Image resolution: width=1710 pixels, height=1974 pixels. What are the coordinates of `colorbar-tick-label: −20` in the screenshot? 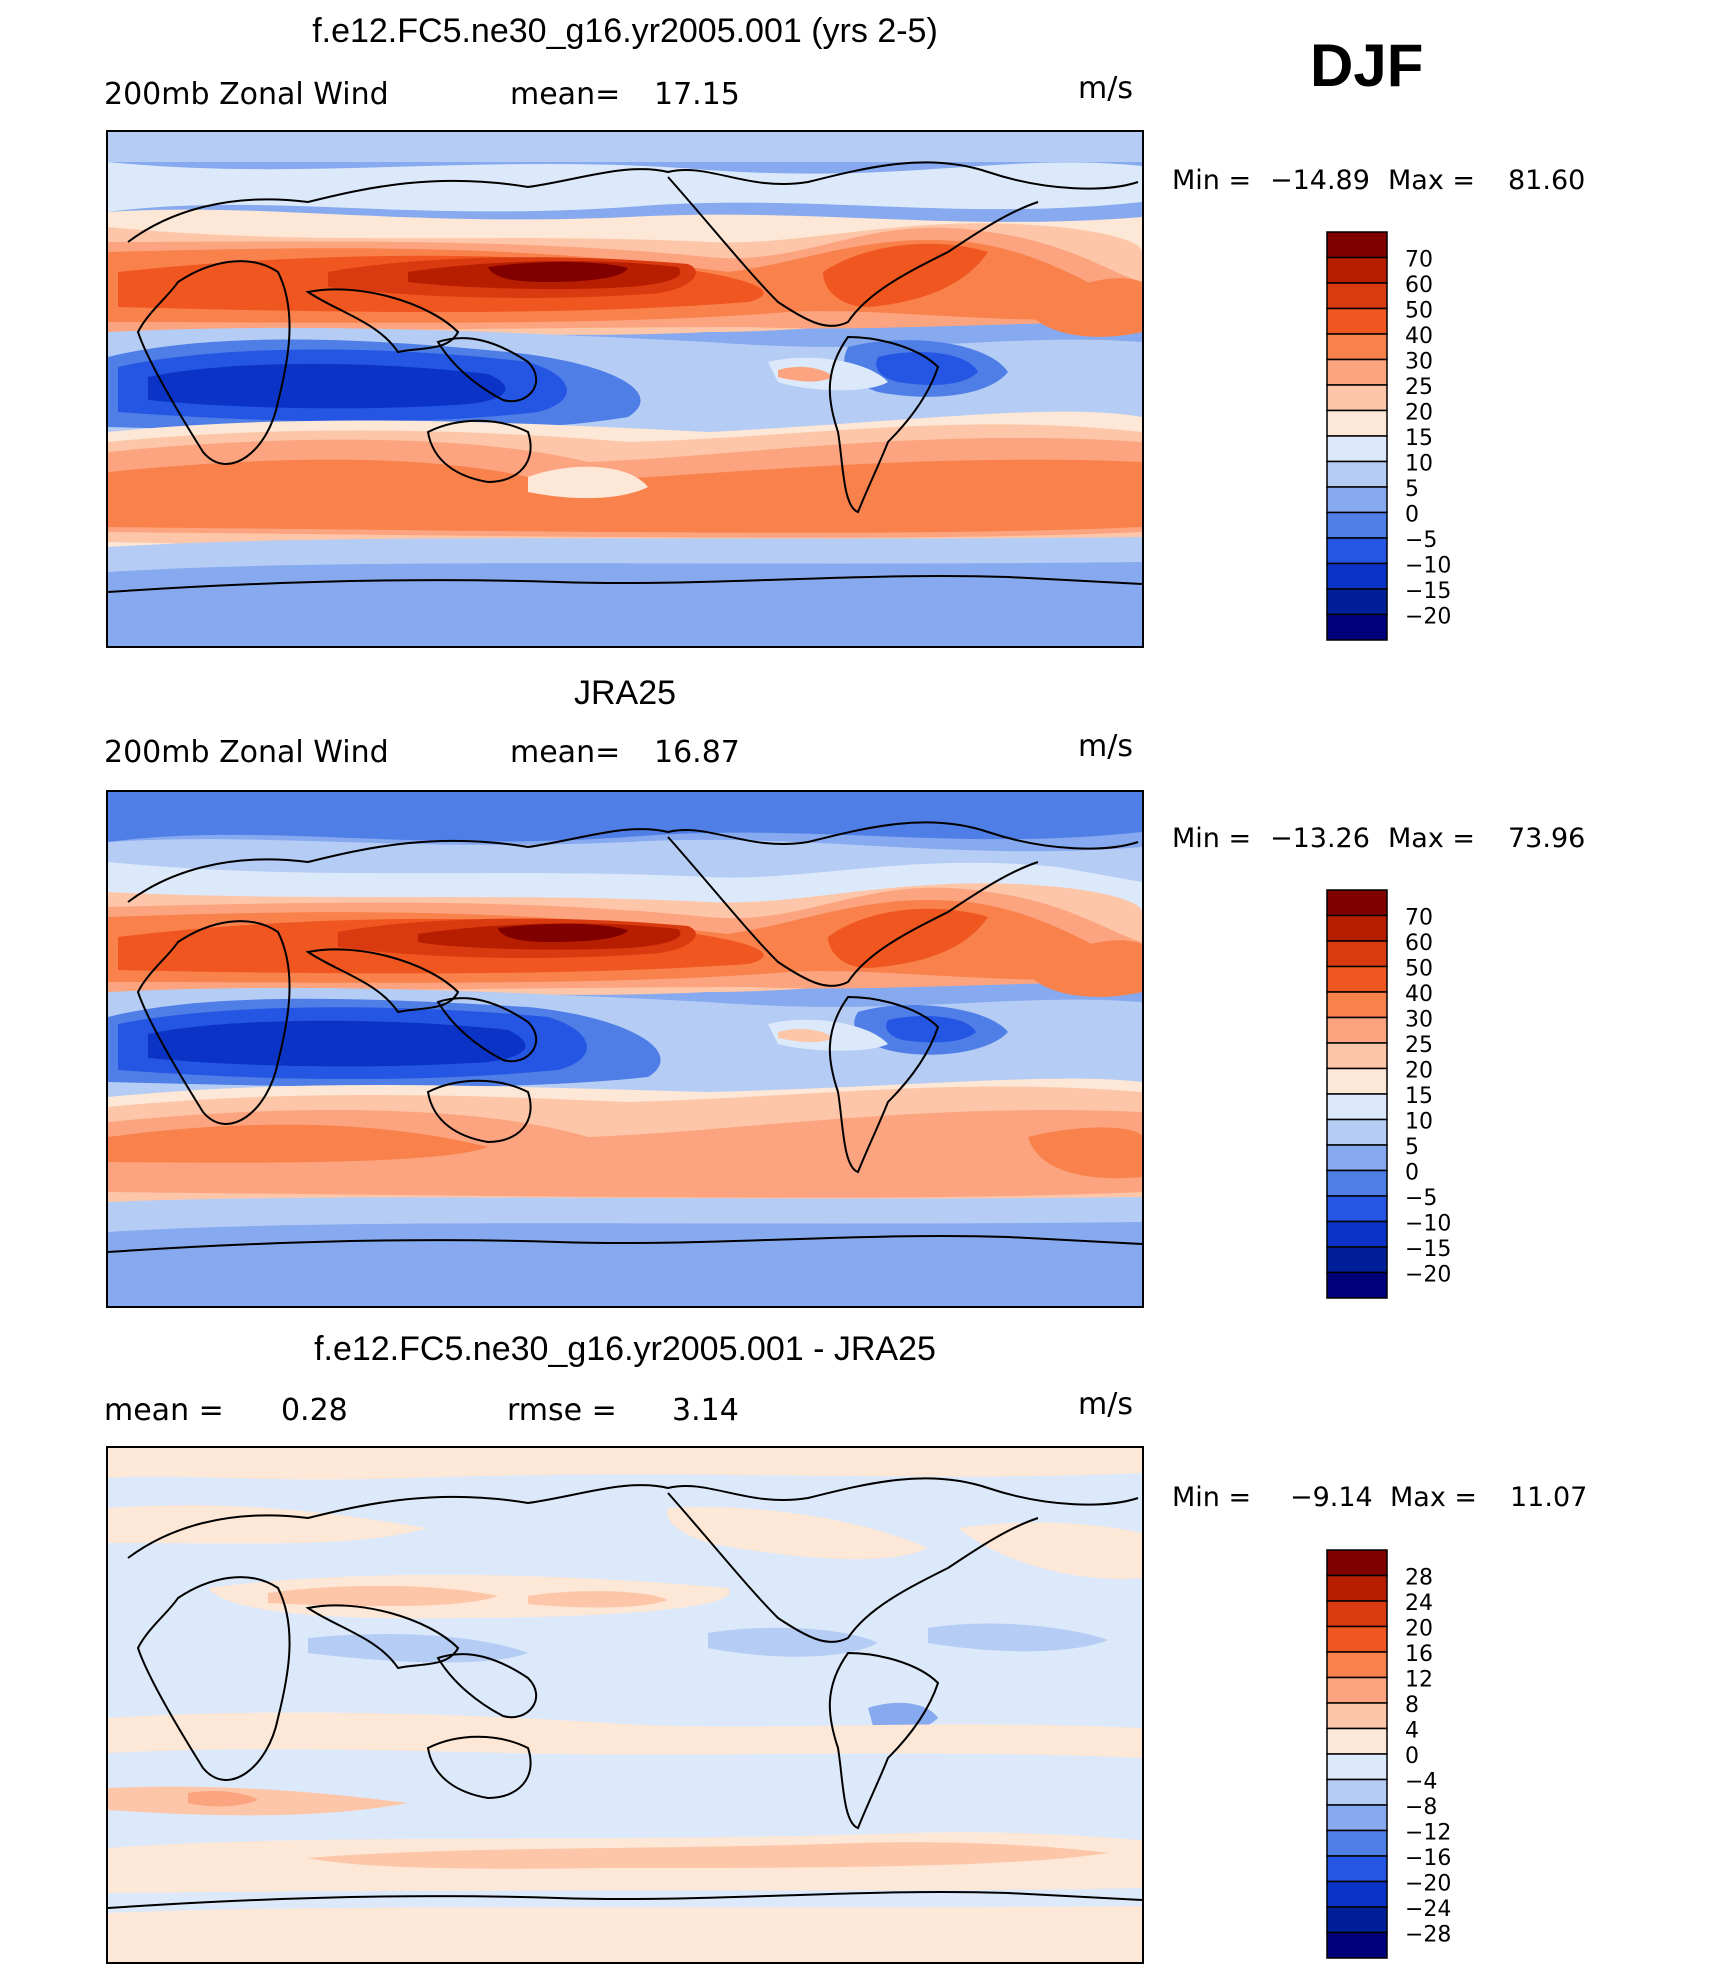 It's located at (1428, 617).